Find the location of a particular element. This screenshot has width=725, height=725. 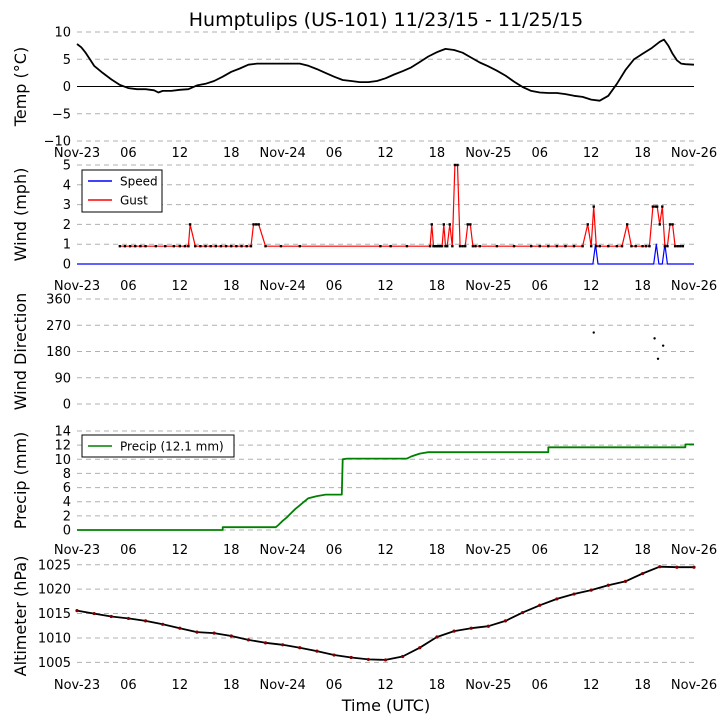

y-tick-label: 5 is located at coordinates (67, 166).